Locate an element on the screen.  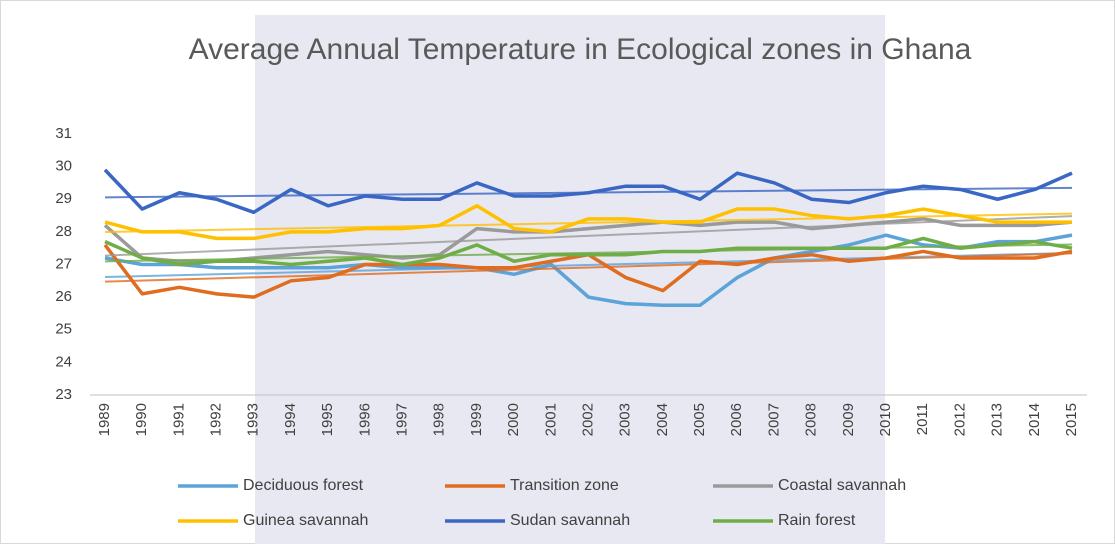
x-tick-label: 1990 is located at coordinates (141, 419).